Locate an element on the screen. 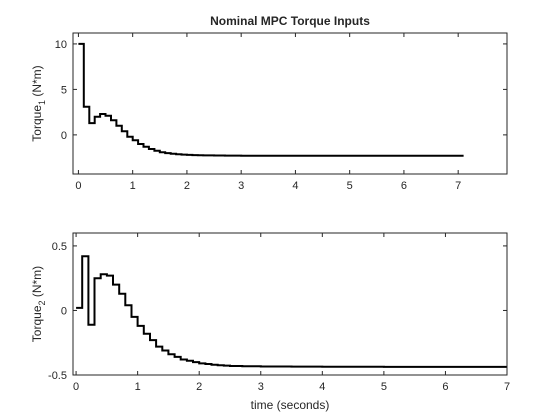 The image size is (560, 420). x-axis-label: time (seconds) is located at coordinates (290, 405).